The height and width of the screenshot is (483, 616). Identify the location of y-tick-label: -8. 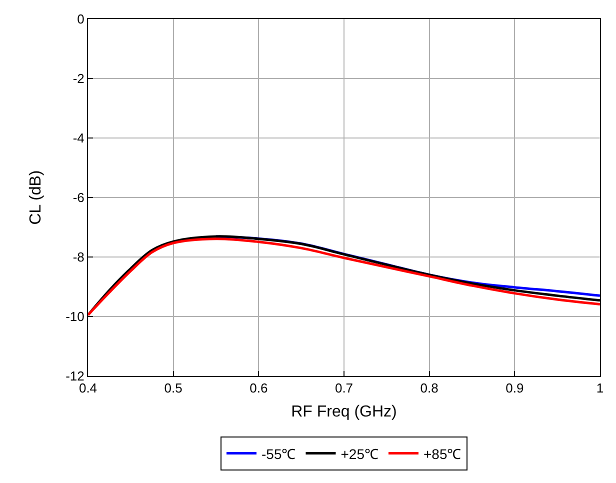
(78, 257).